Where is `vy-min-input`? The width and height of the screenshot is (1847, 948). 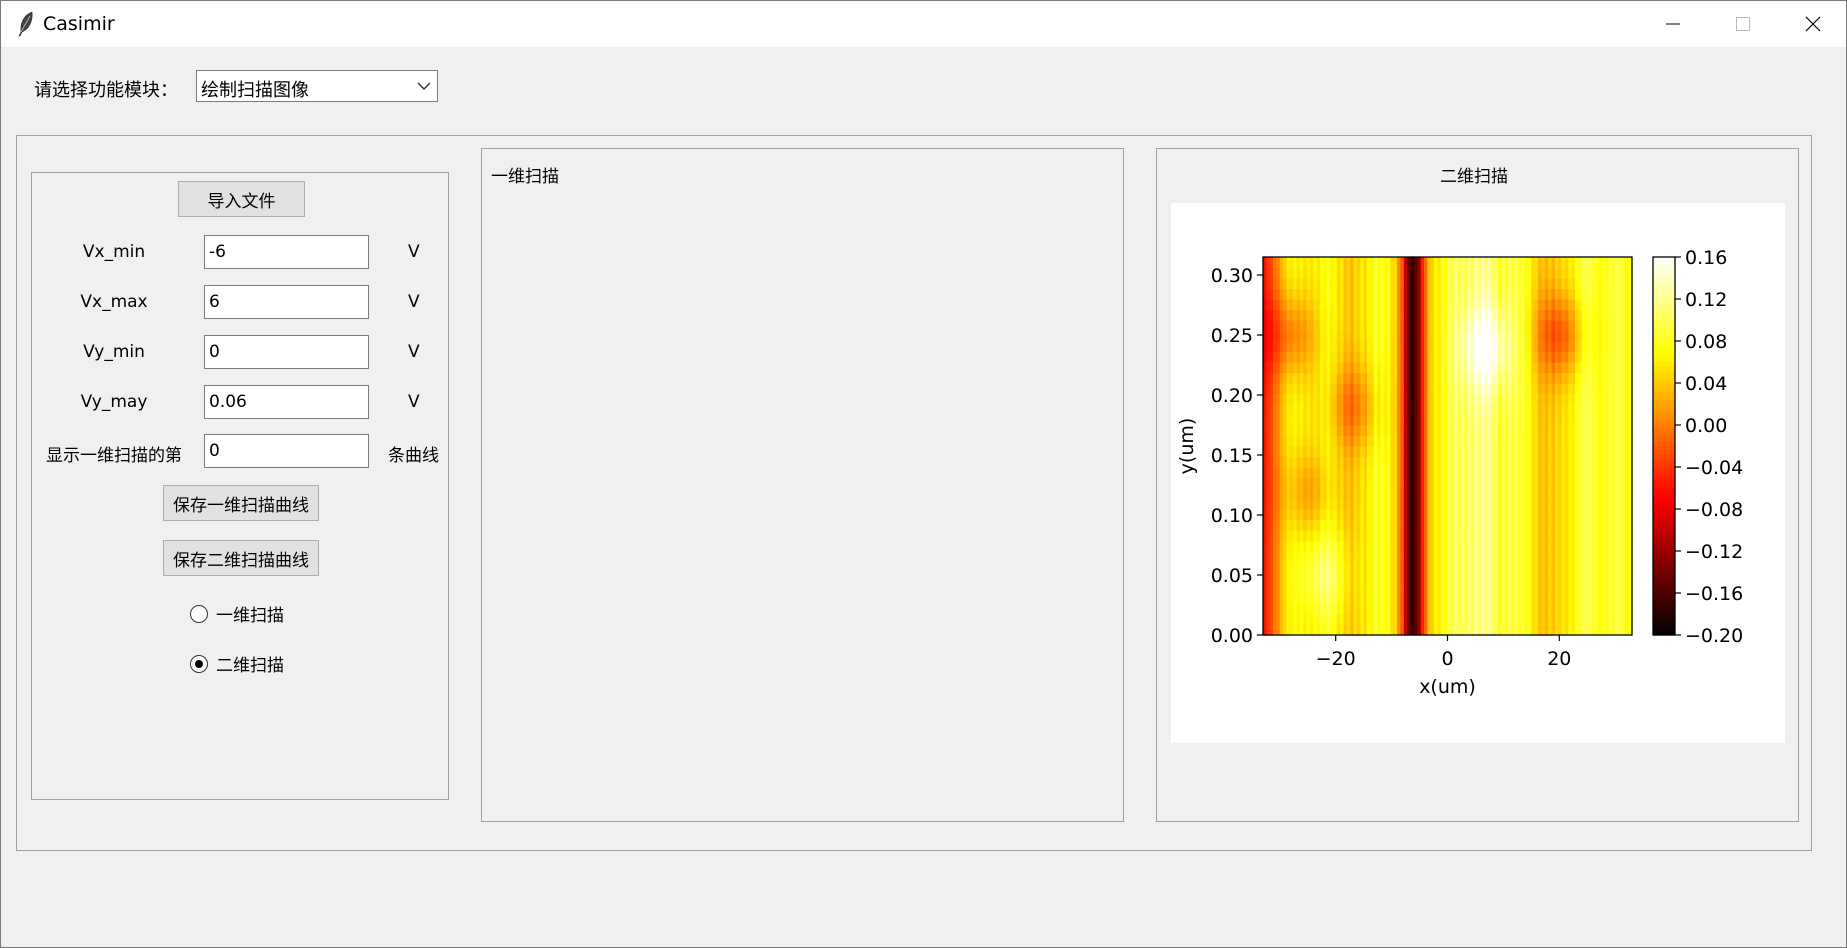 vy-min-input is located at coordinates (286, 352).